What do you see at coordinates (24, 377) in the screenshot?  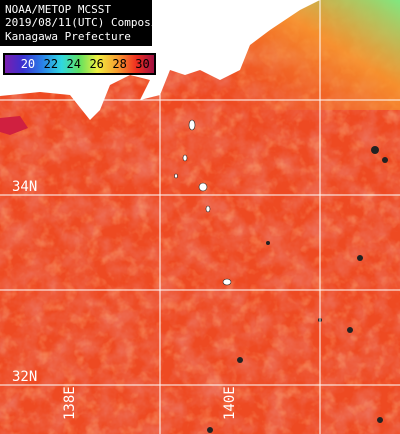 I see `latitude-label: 32N` at bounding box center [24, 377].